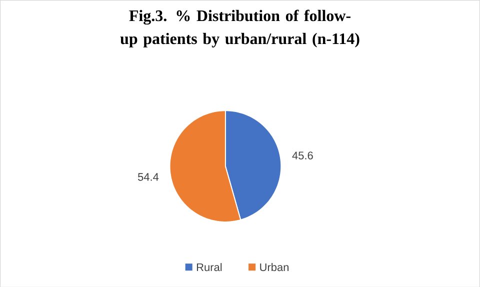  Describe the element at coordinates (148, 177) in the screenshot. I see `data-label: 54.4` at that location.